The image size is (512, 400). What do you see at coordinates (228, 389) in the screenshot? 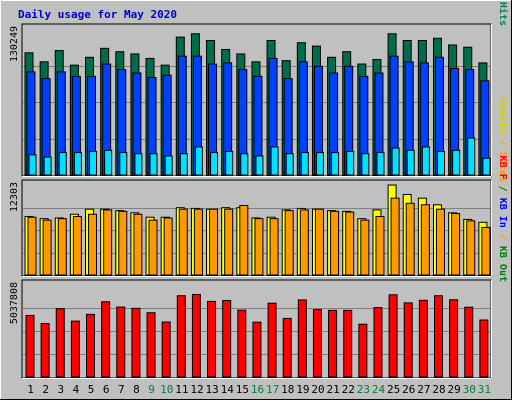
I see `x-tick-label: 14` at bounding box center [228, 389].